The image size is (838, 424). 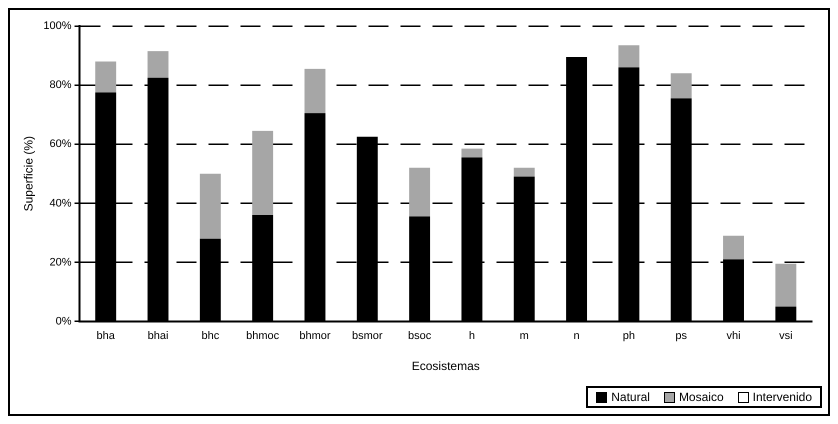 What do you see at coordinates (701, 397) in the screenshot?
I see `legend-label: Mosaico` at bounding box center [701, 397].